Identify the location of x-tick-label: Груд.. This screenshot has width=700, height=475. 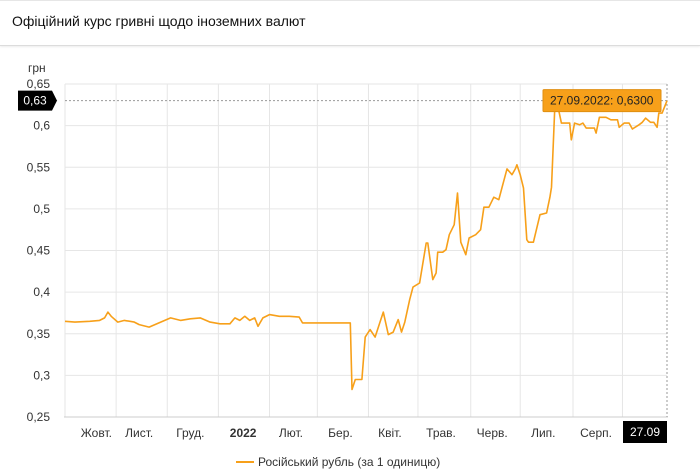
(190, 433).